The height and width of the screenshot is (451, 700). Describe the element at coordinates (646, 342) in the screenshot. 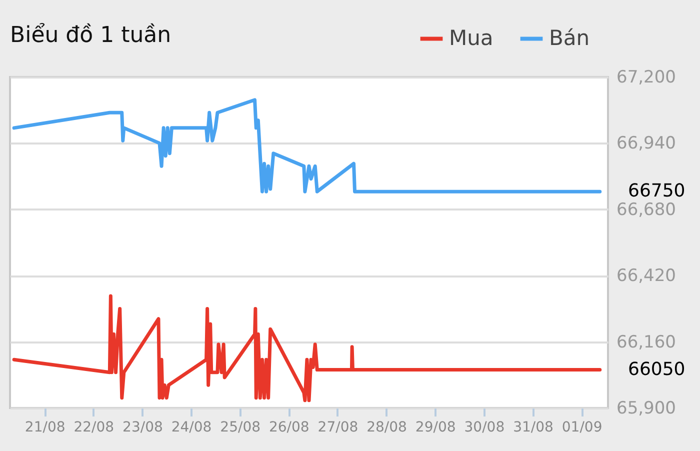

I see `y-tick-label: 66,160` at that location.